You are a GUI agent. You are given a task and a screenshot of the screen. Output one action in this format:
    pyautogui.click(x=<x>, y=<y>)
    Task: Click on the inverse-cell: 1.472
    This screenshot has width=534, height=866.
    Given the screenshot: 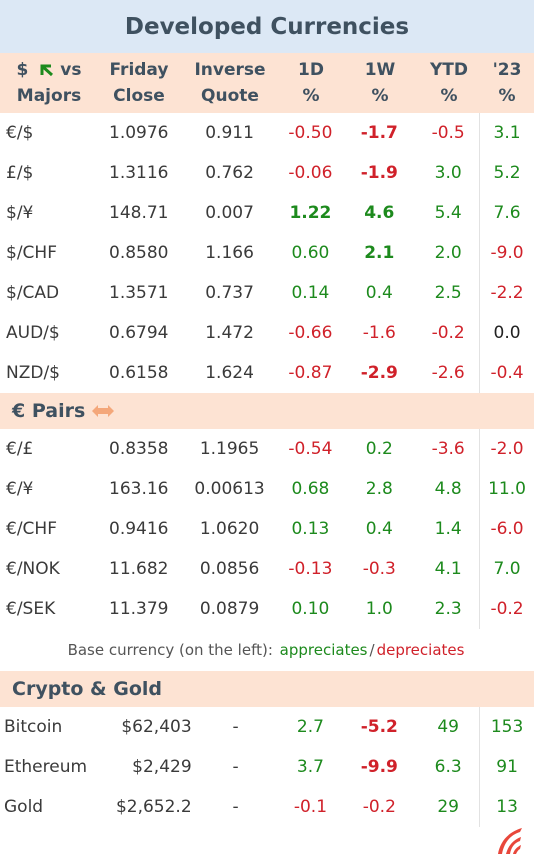 What is the action you would take?
    pyautogui.click(x=229, y=333)
    